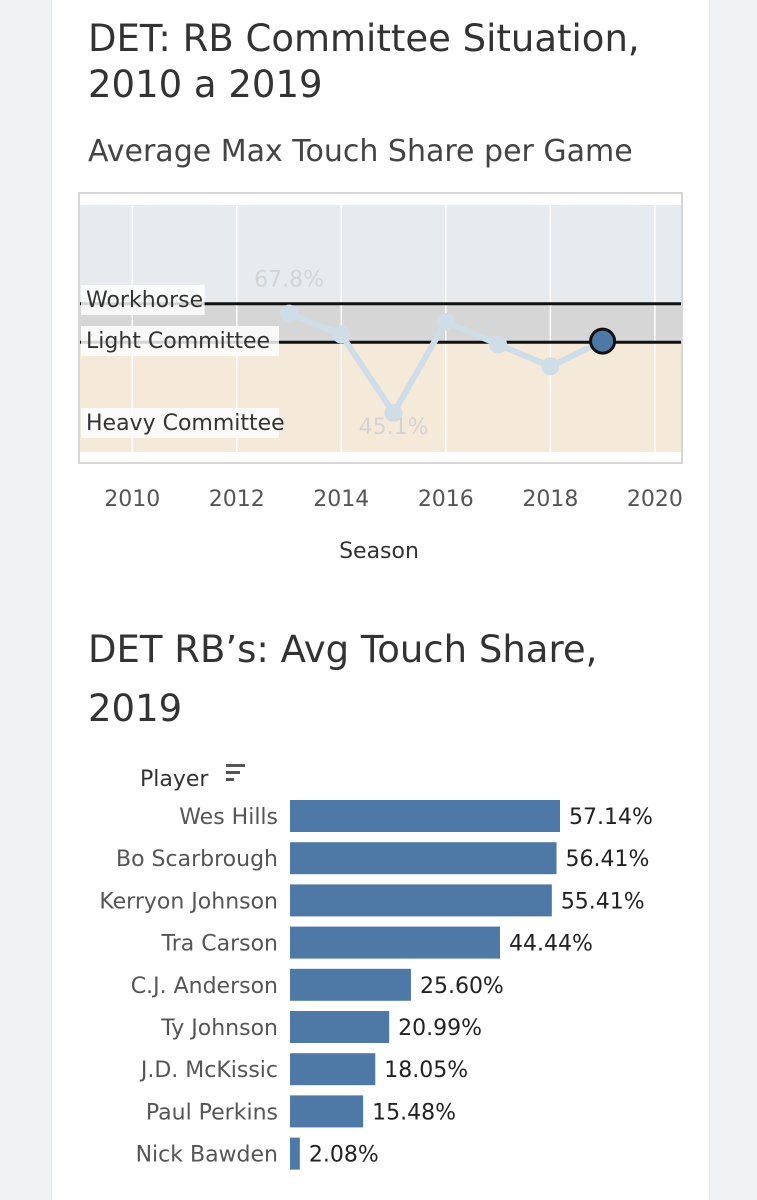 The image size is (757, 1200). Describe the element at coordinates (550, 499) in the screenshot. I see `x-tick-label: 2018` at that location.